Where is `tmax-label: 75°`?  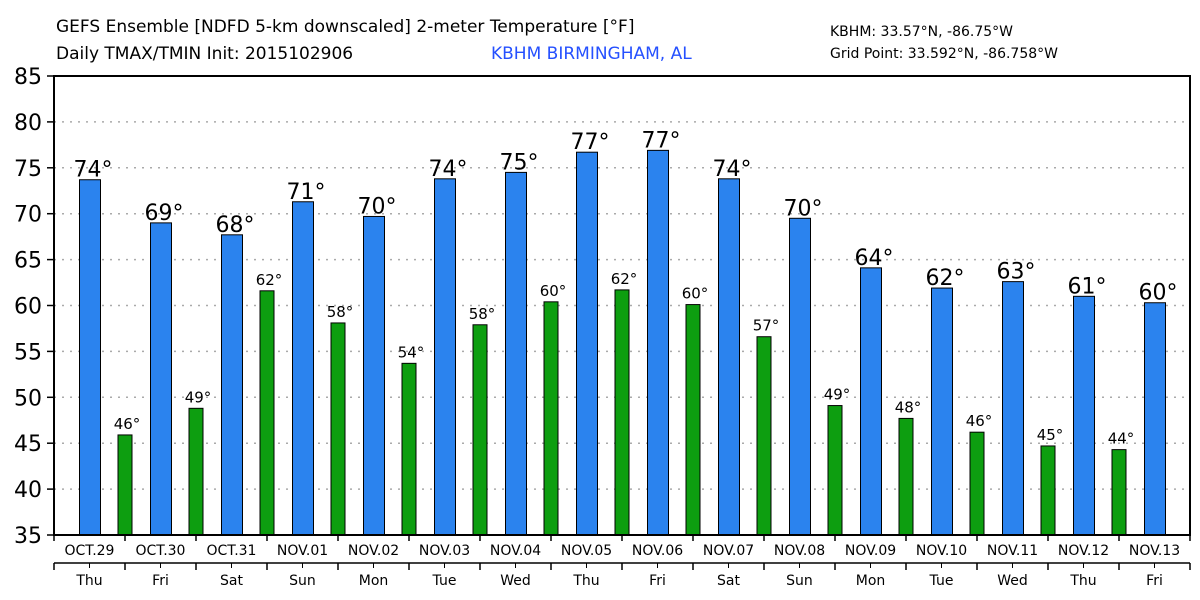
tmax-label: 75° is located at coordinates (519, 162).